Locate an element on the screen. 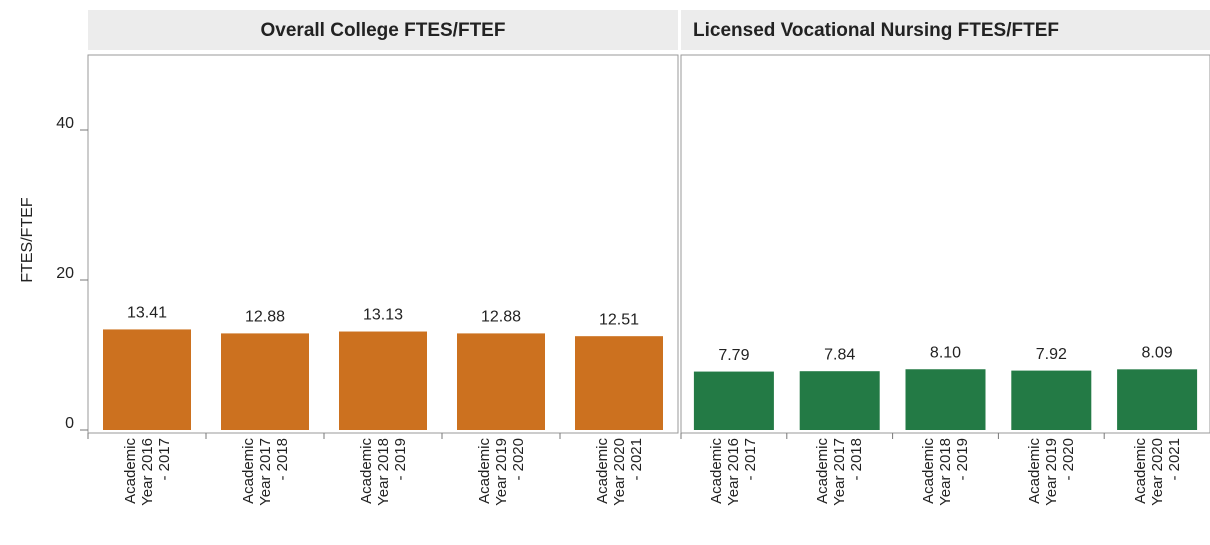 Image resolution: width=1210 pixels, height=545 pixels. value-label: 7.79 is located at coordinates (733, 355).